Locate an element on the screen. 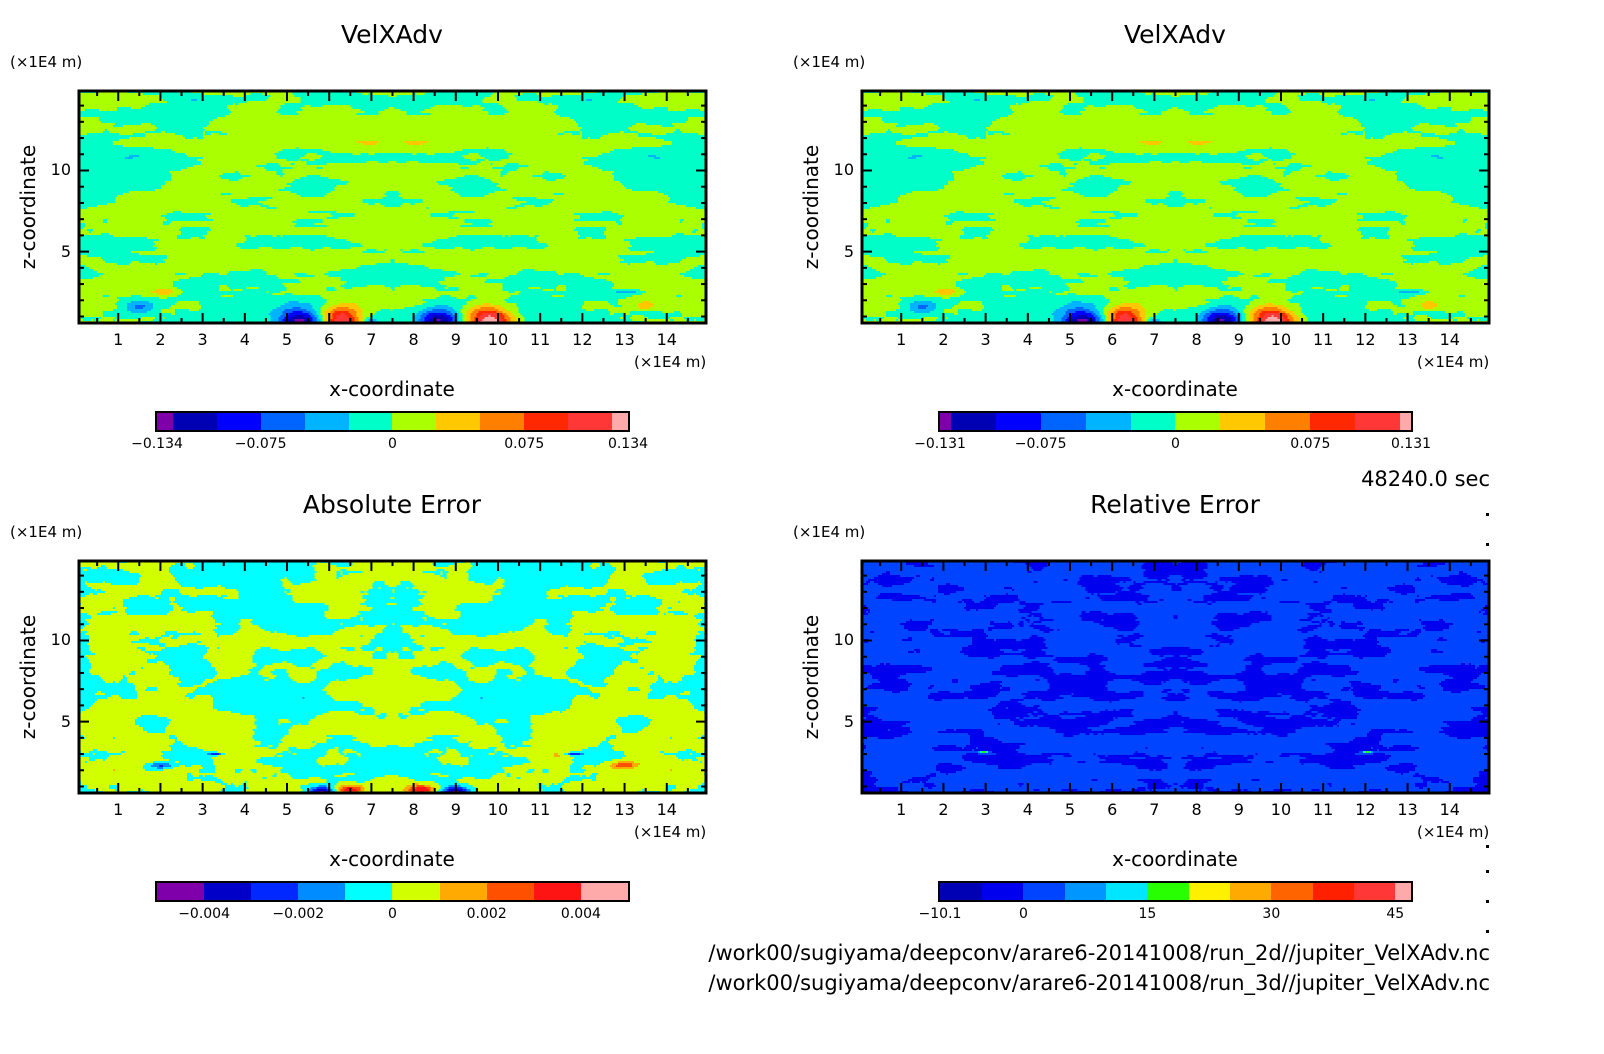 This screenshot has height=1054, width=1604. colorbar-tick-label: 0.075 is located at coordinates (524, 444).